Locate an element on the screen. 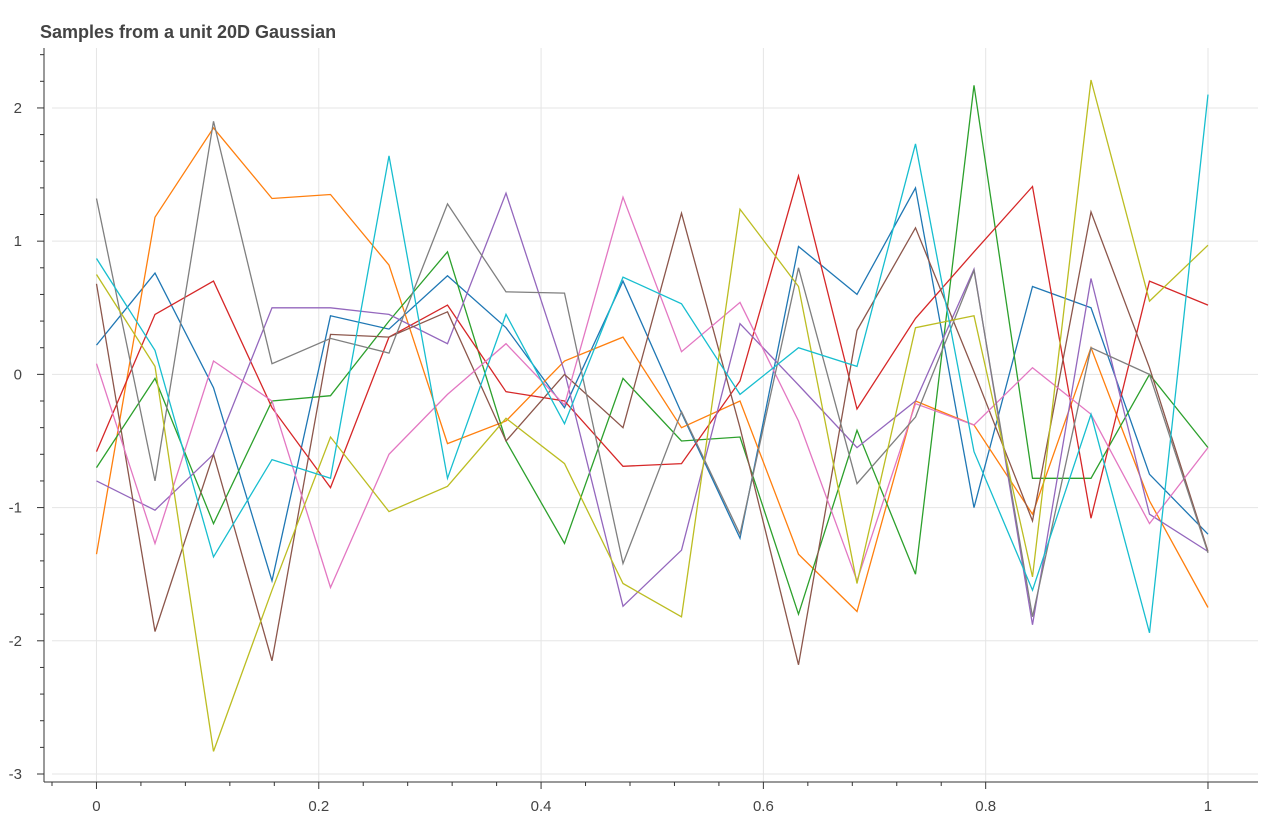 Image resolution: width=1266 pixels, height=839 pixels. x-tick-label-2: 0.4 is located at coordinates (541, 806).